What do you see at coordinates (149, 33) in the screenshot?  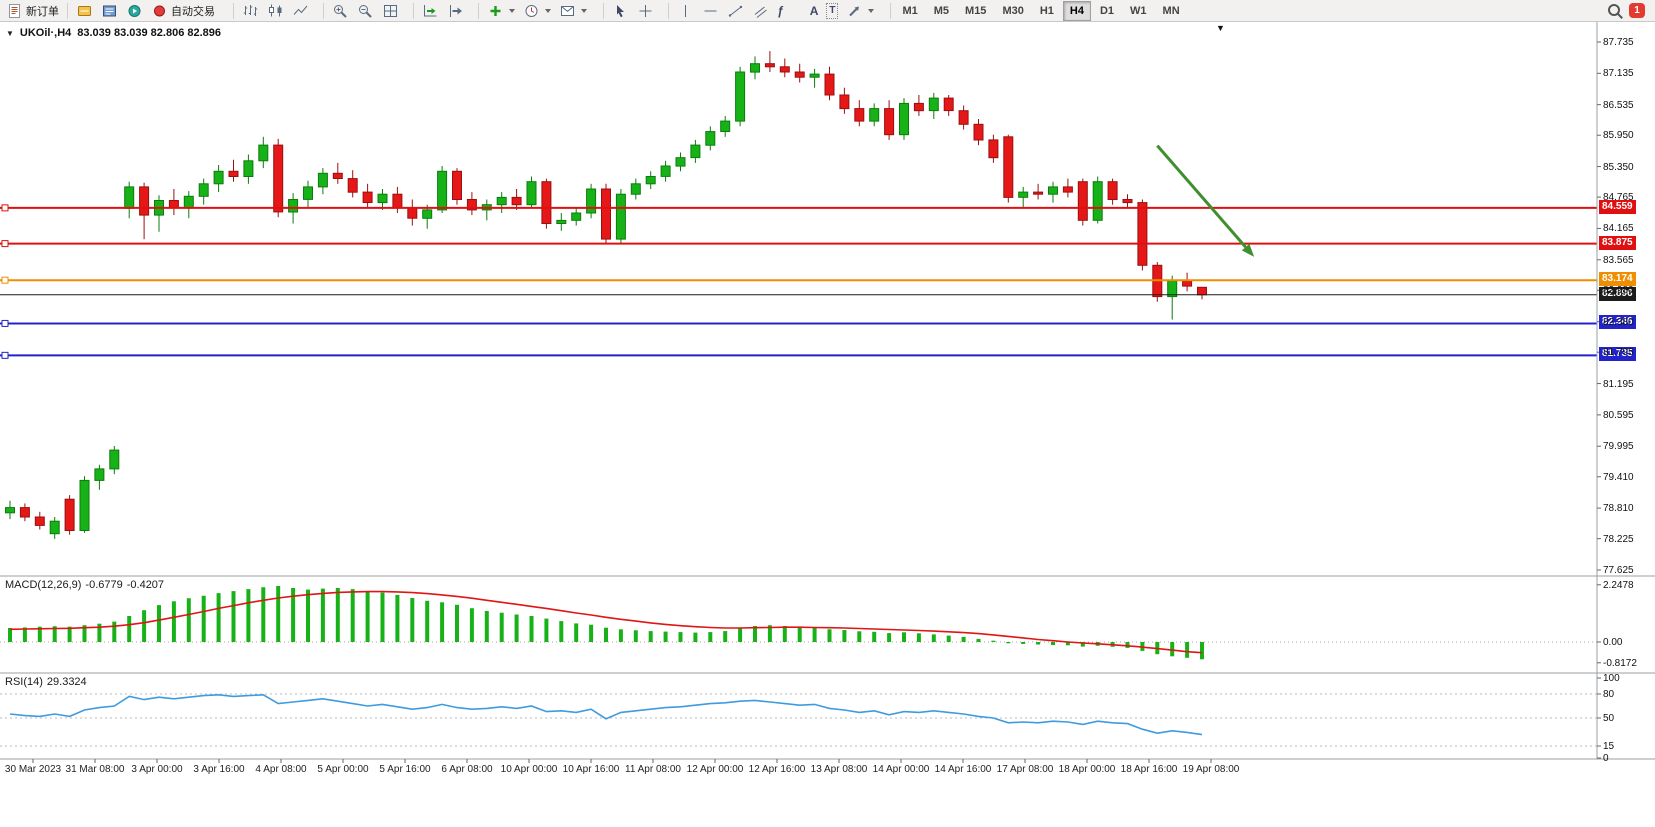 I see `ohlc-values: 83.039 83.039 82.806 82.896` at bounding box center [149, 33].